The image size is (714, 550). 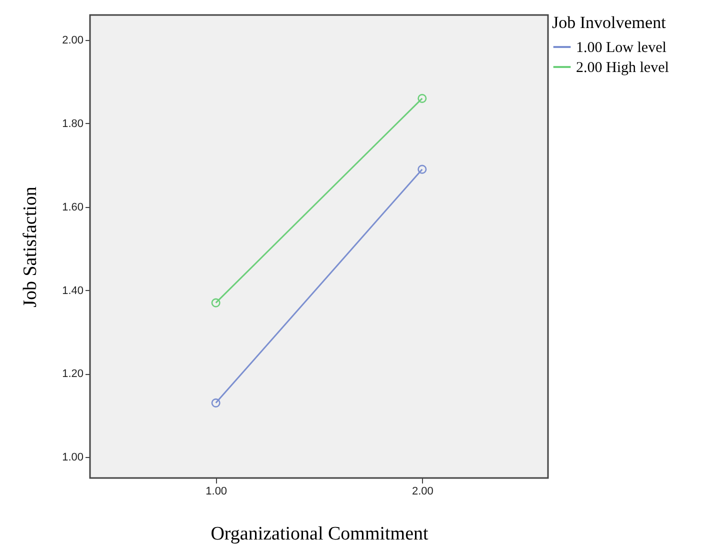 What do you see at coordinates (73, 458) in the screenshot?
I see `y-tick-label: 1.00` at bounding box center [73, 458].